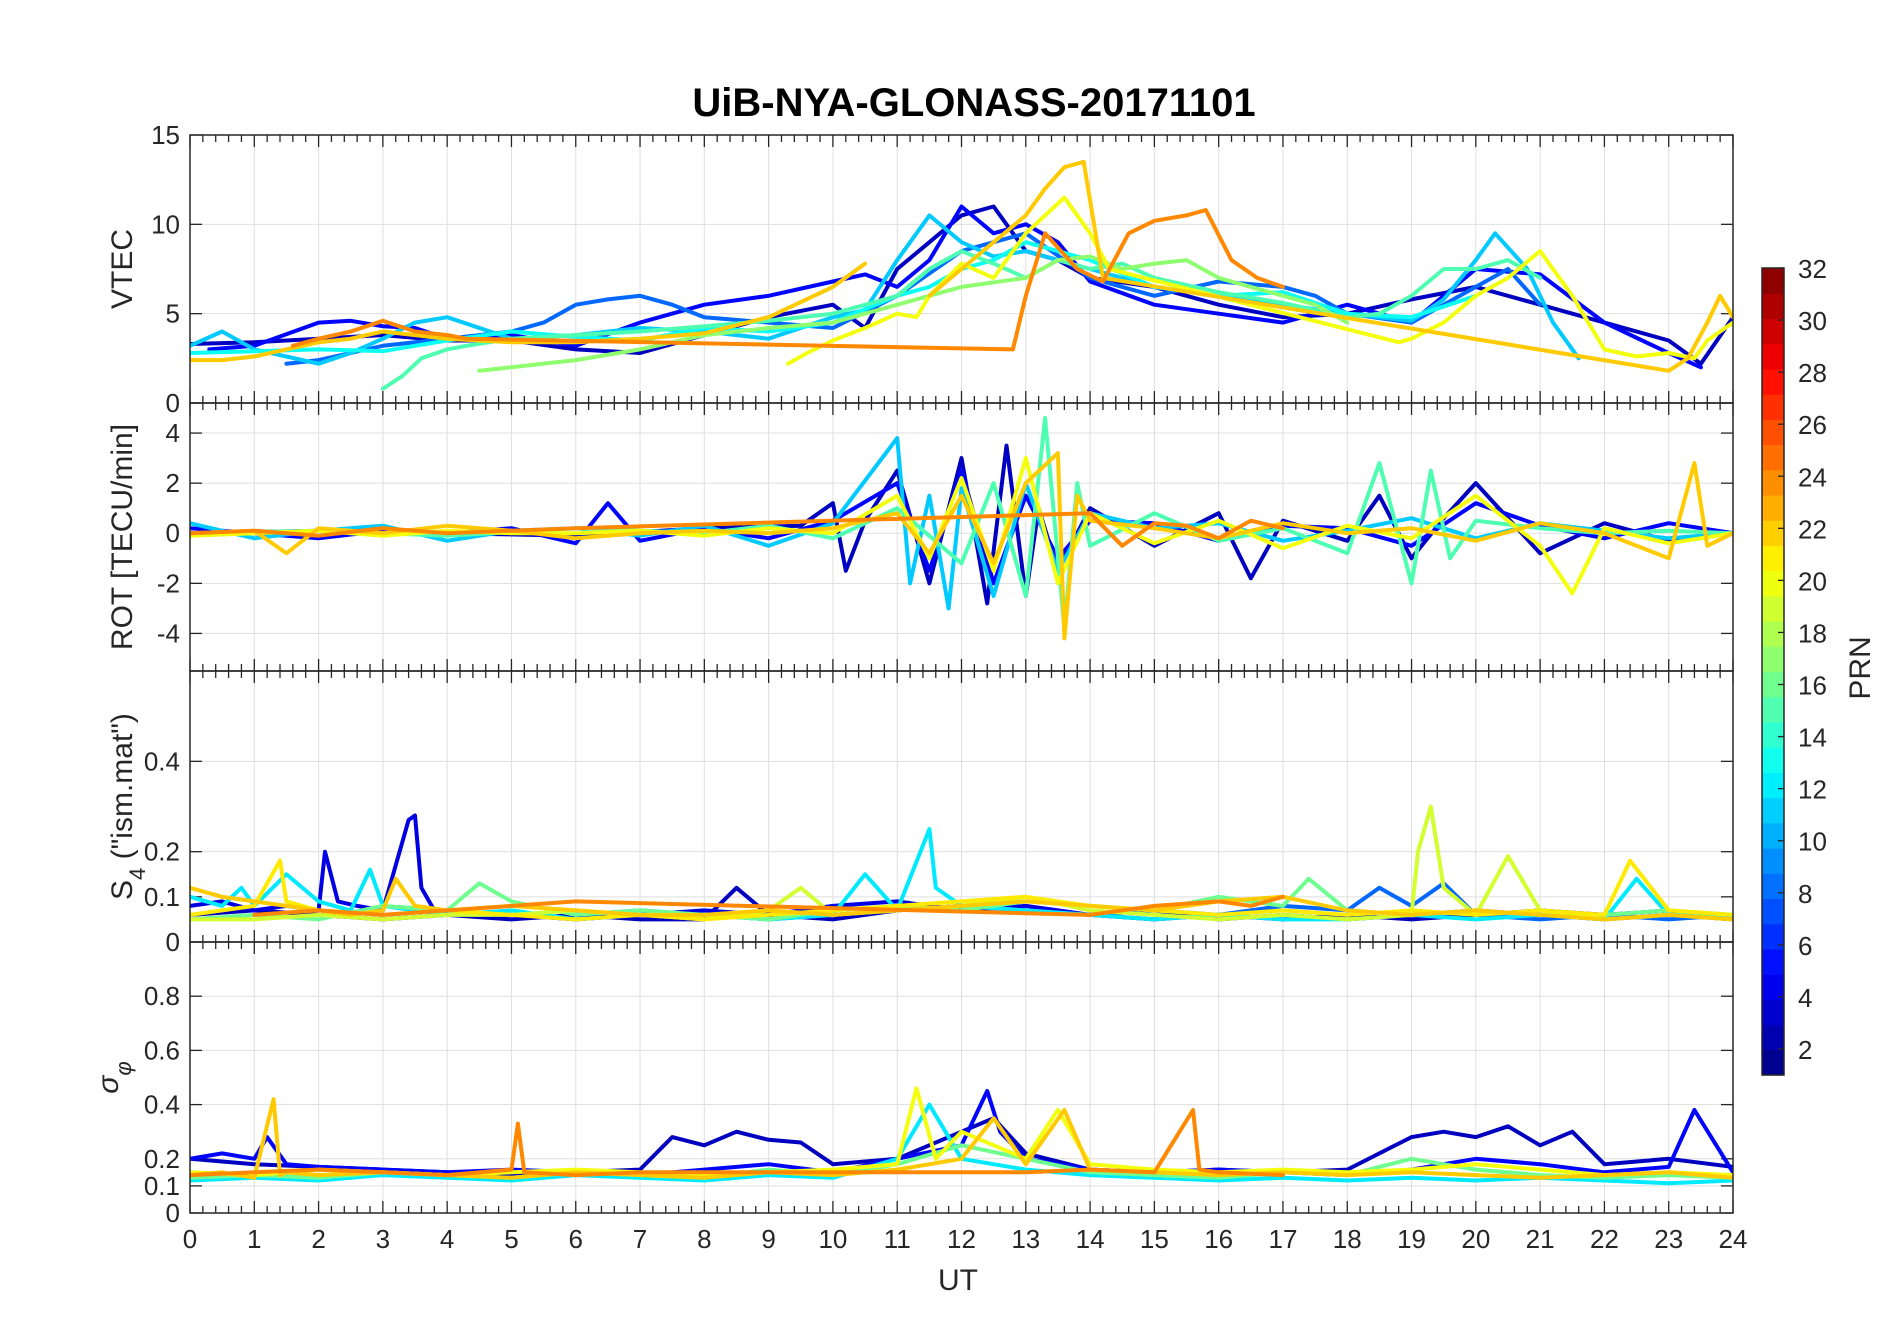  What do you see at coordinates (1282, 1239) in the screenshot?
I see `x-tick-label: 17` at bounding box center [1282, 1239].